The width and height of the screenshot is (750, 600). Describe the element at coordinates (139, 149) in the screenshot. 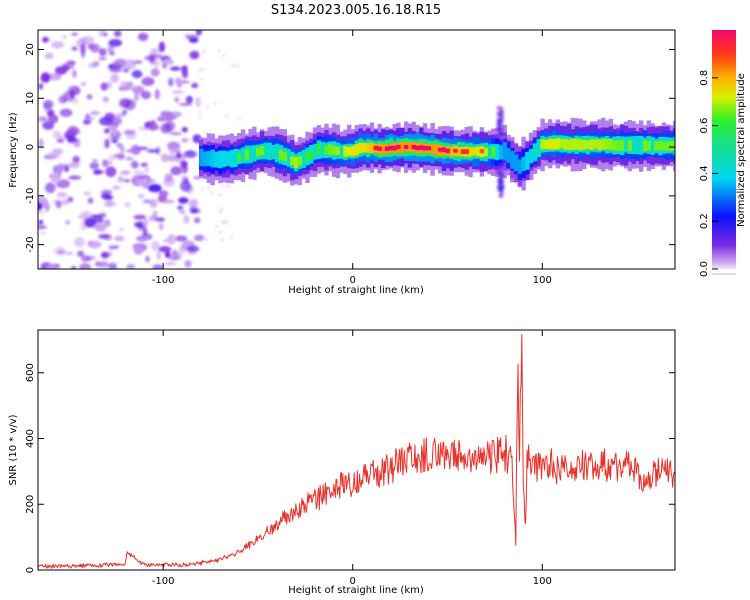

I see `noise-region` at that location.